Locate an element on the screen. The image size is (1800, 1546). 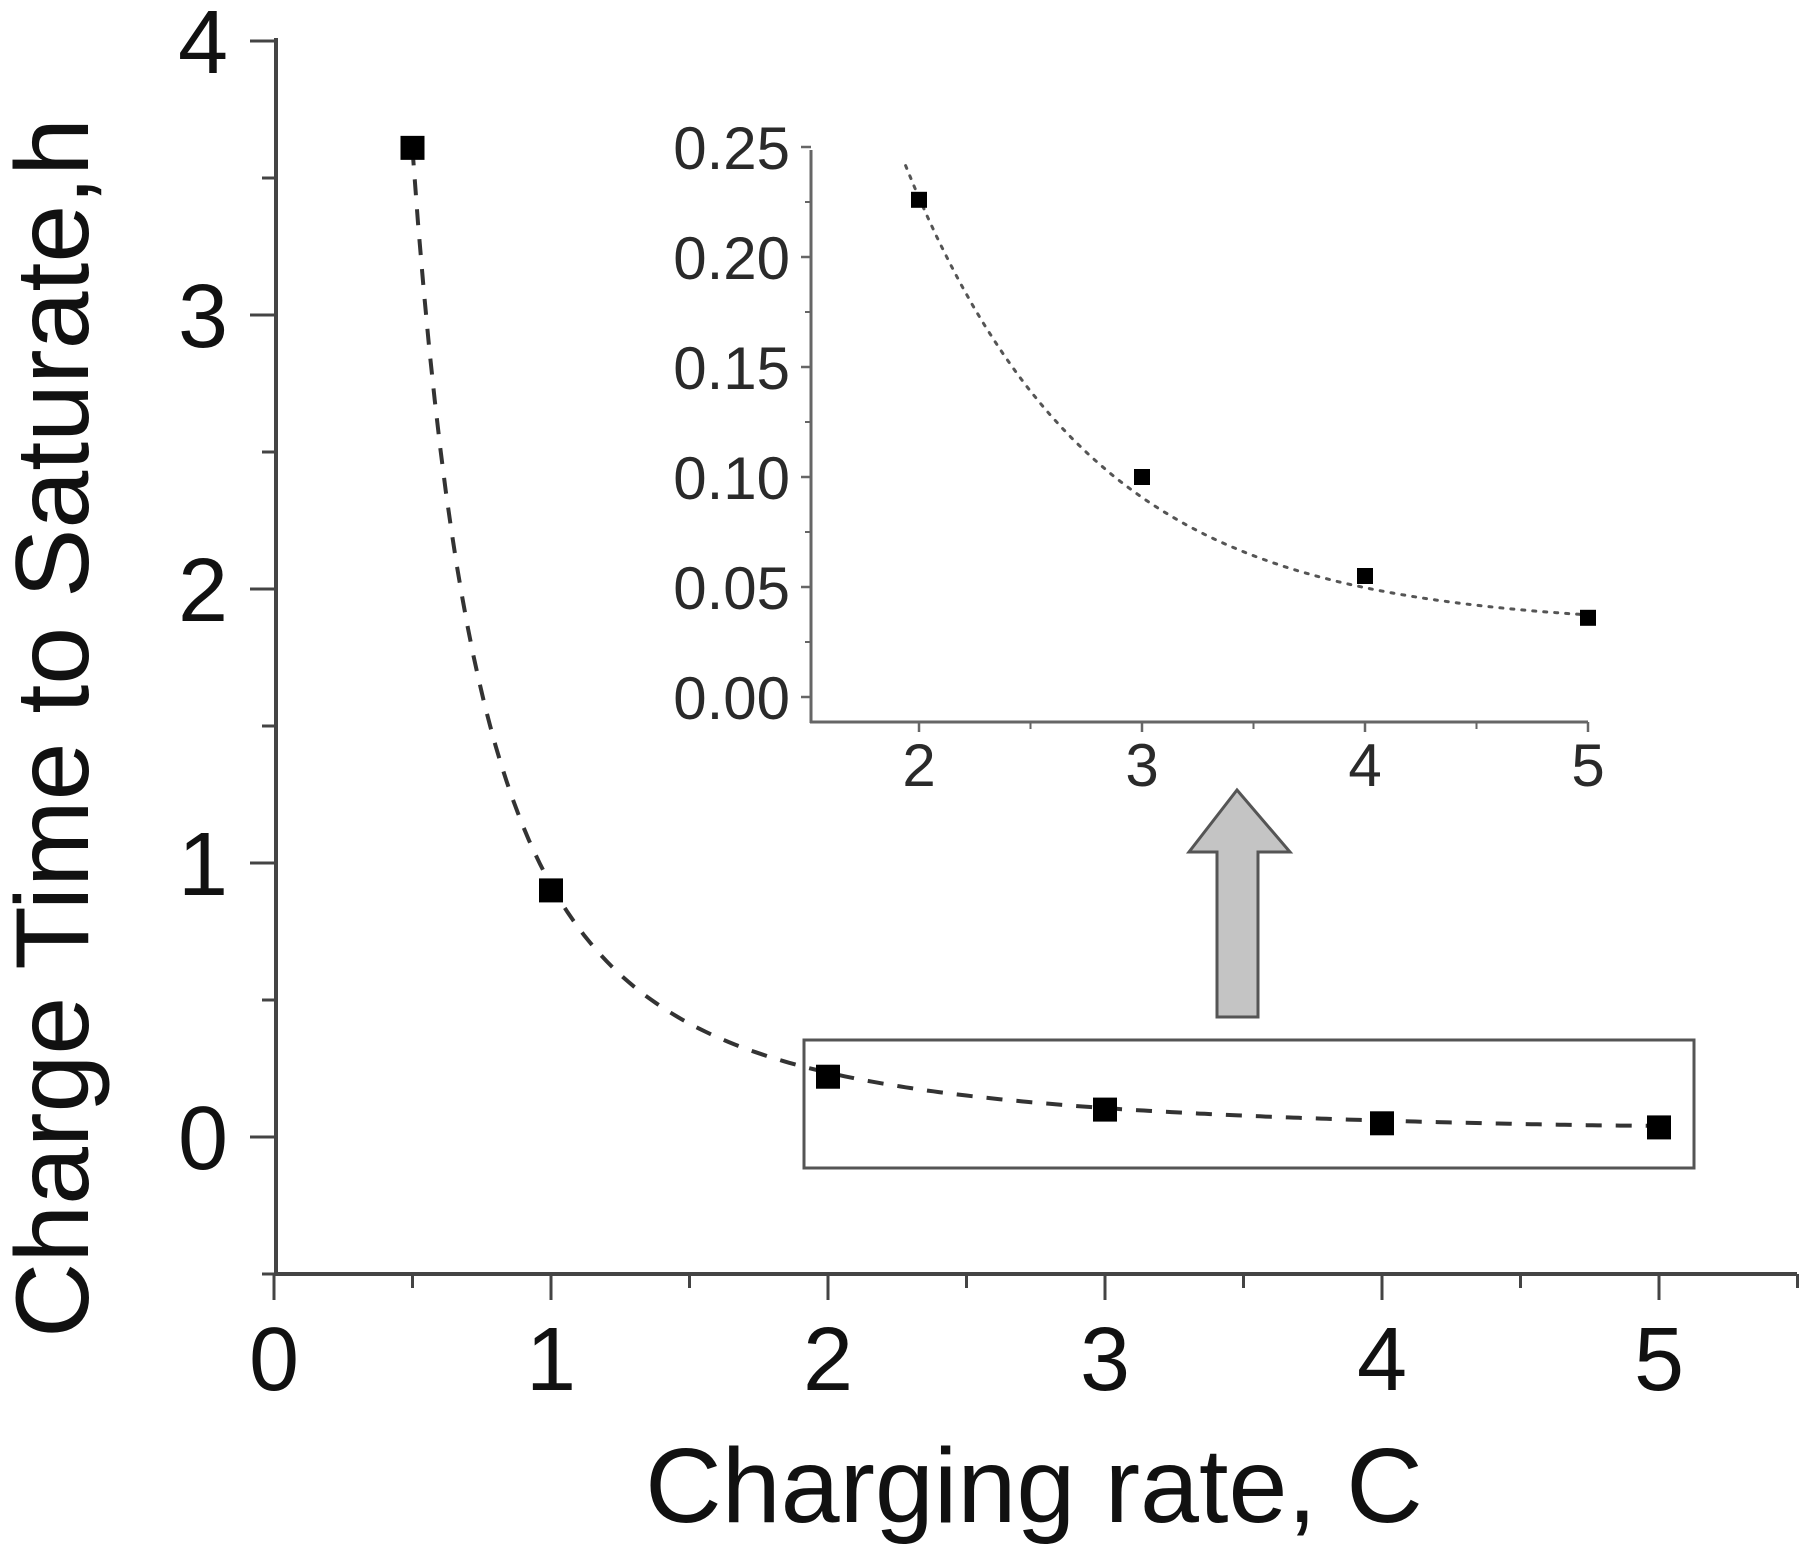
x-tick-label: 0 is located at coordinates (274, 1360).